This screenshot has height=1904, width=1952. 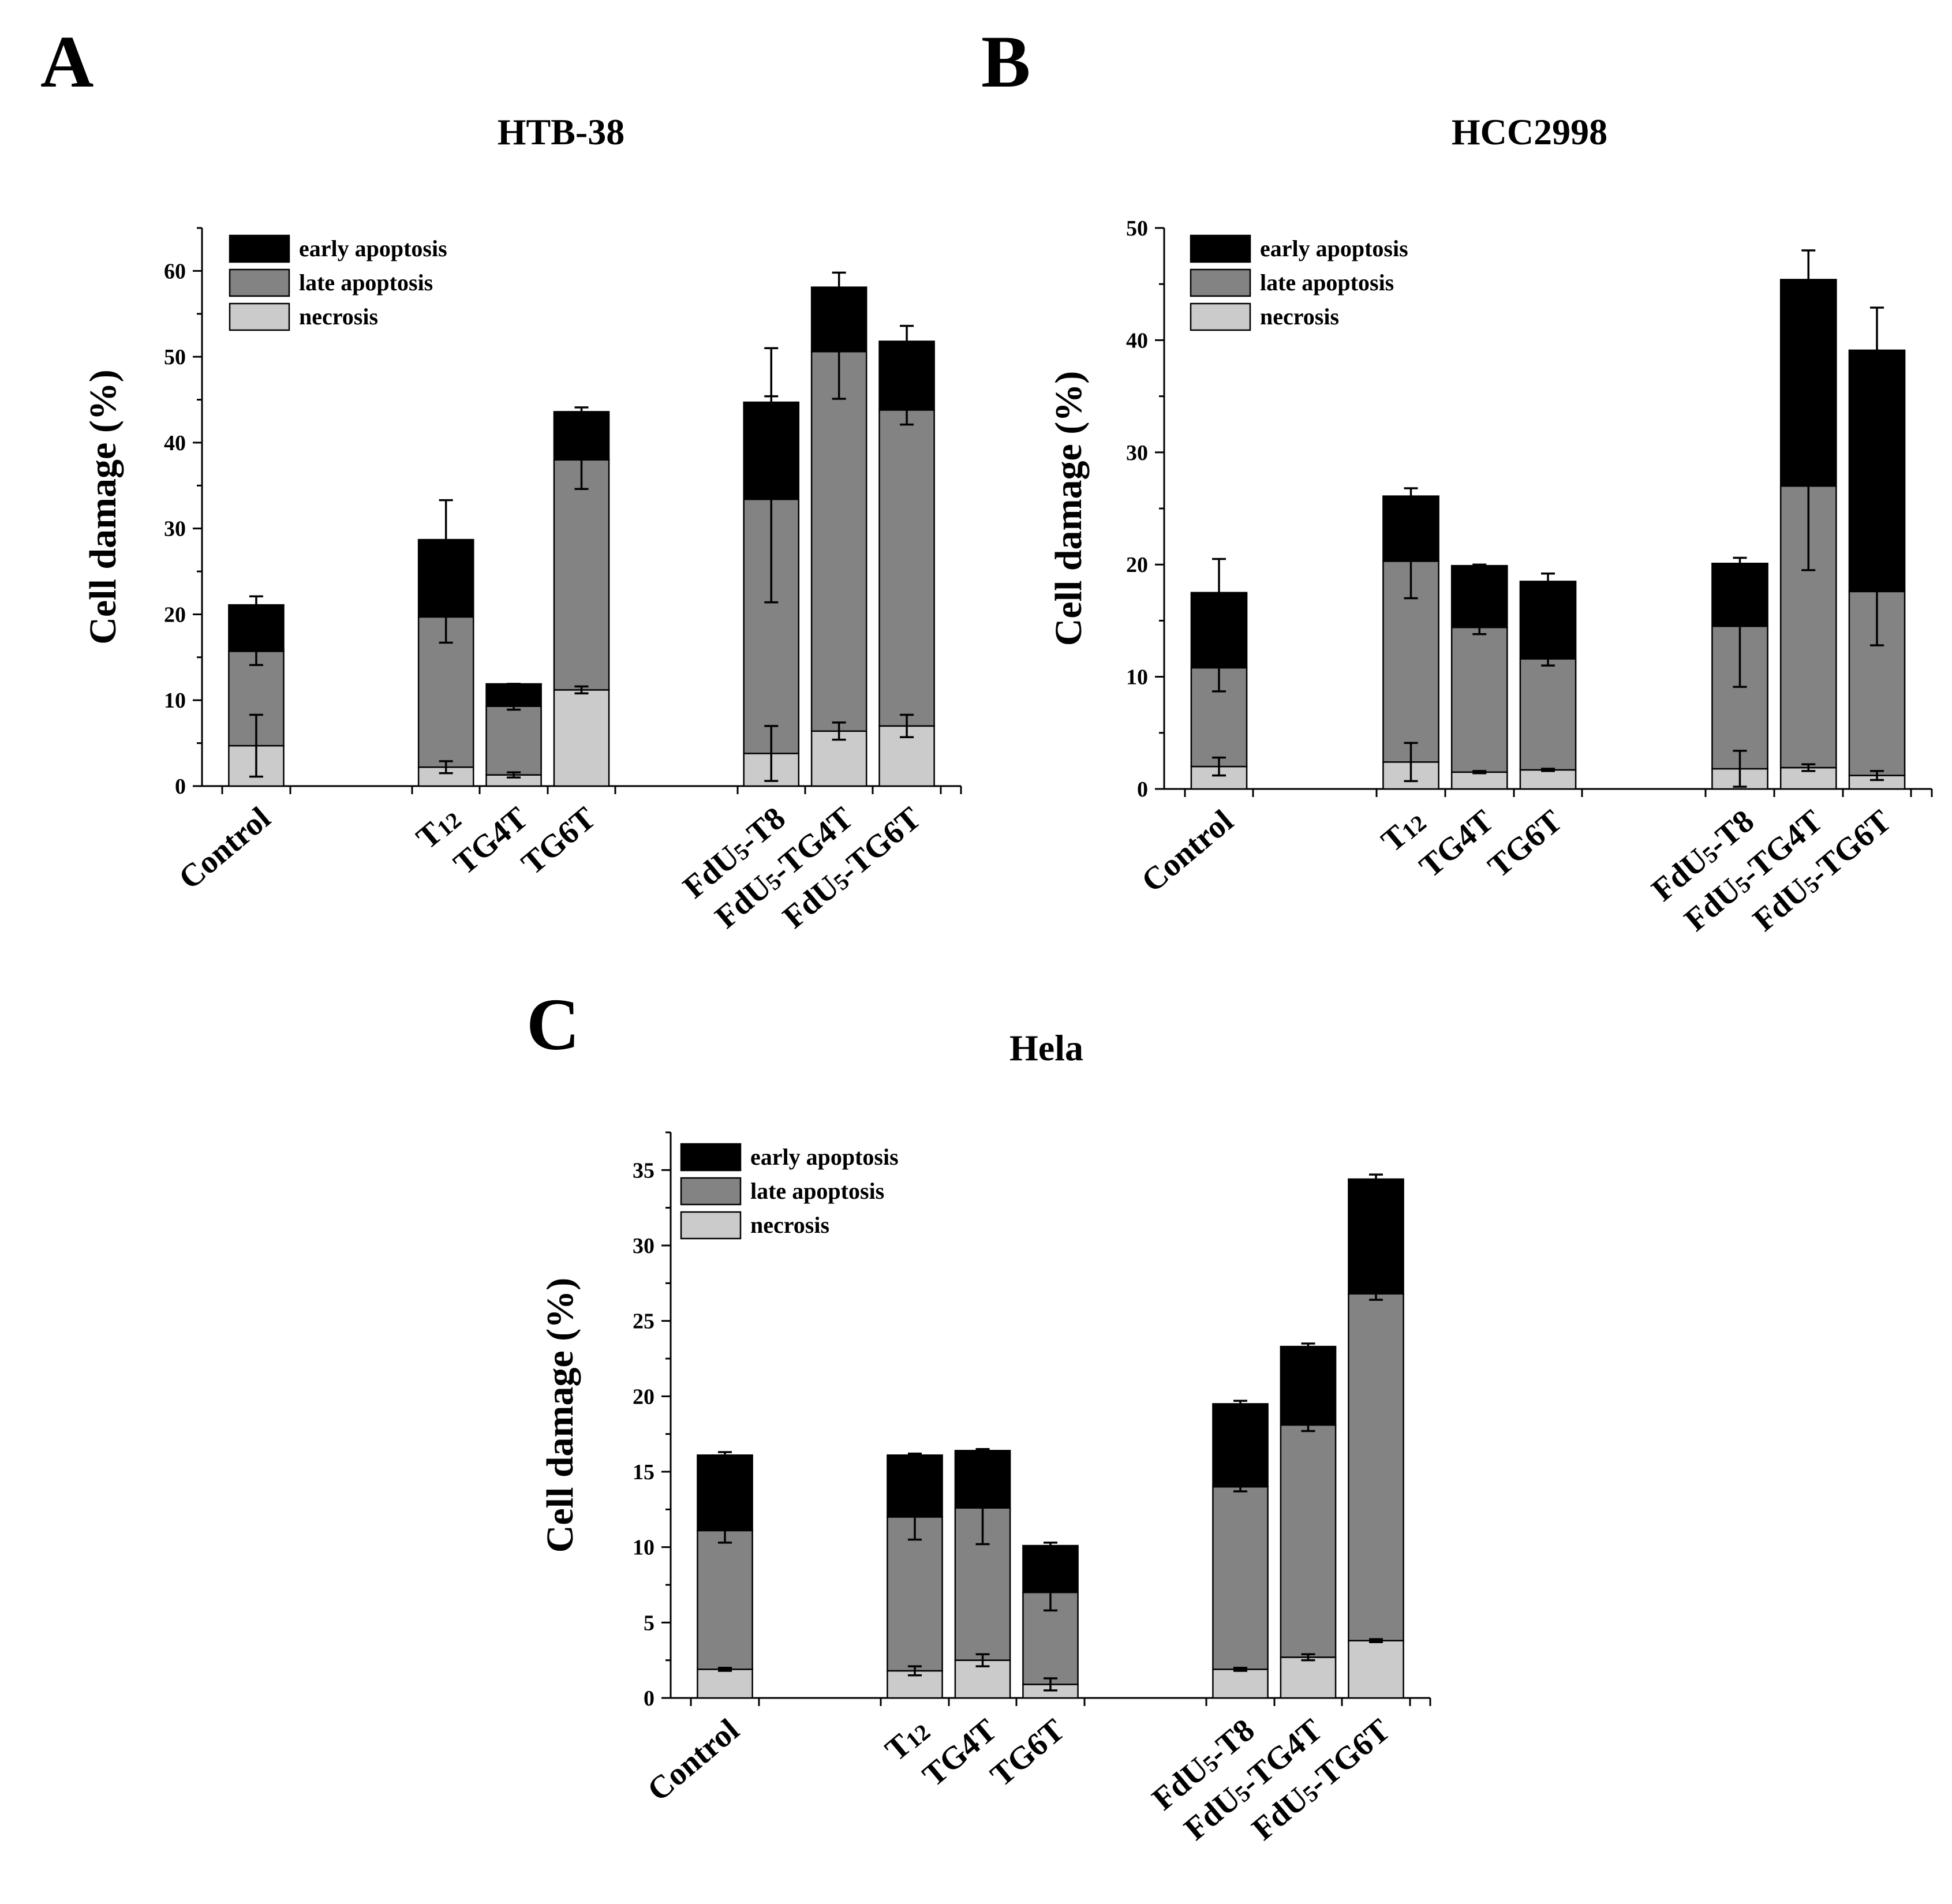 What do you see at coordinates (649, 1623) in the screenshot?
I see `y-tick-label: 5` at bounding box center [649, 1623].